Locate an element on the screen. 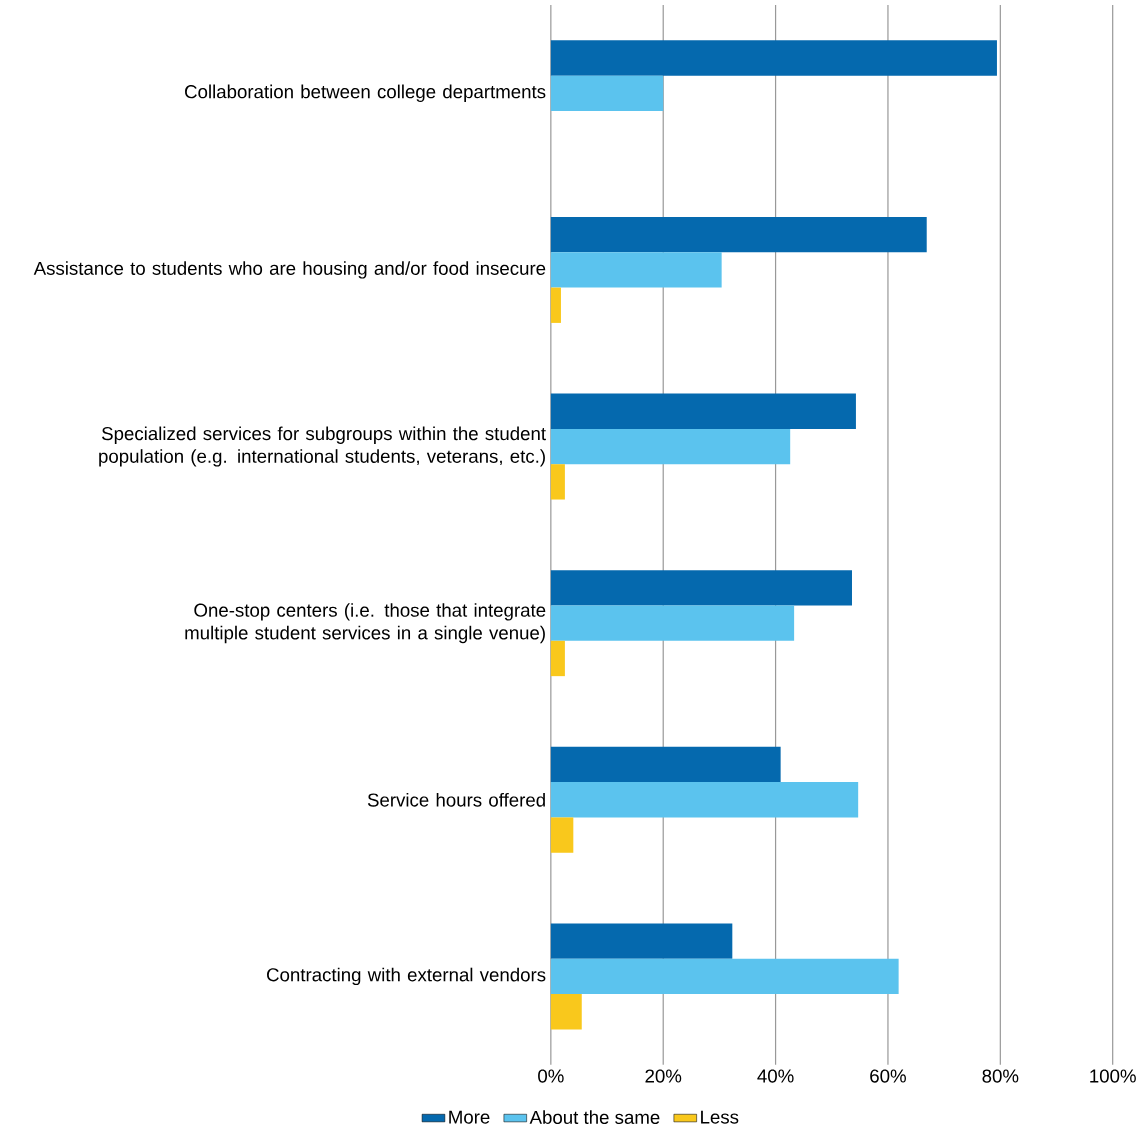  legend-label: About the same is located at coordinates (594, 1117).